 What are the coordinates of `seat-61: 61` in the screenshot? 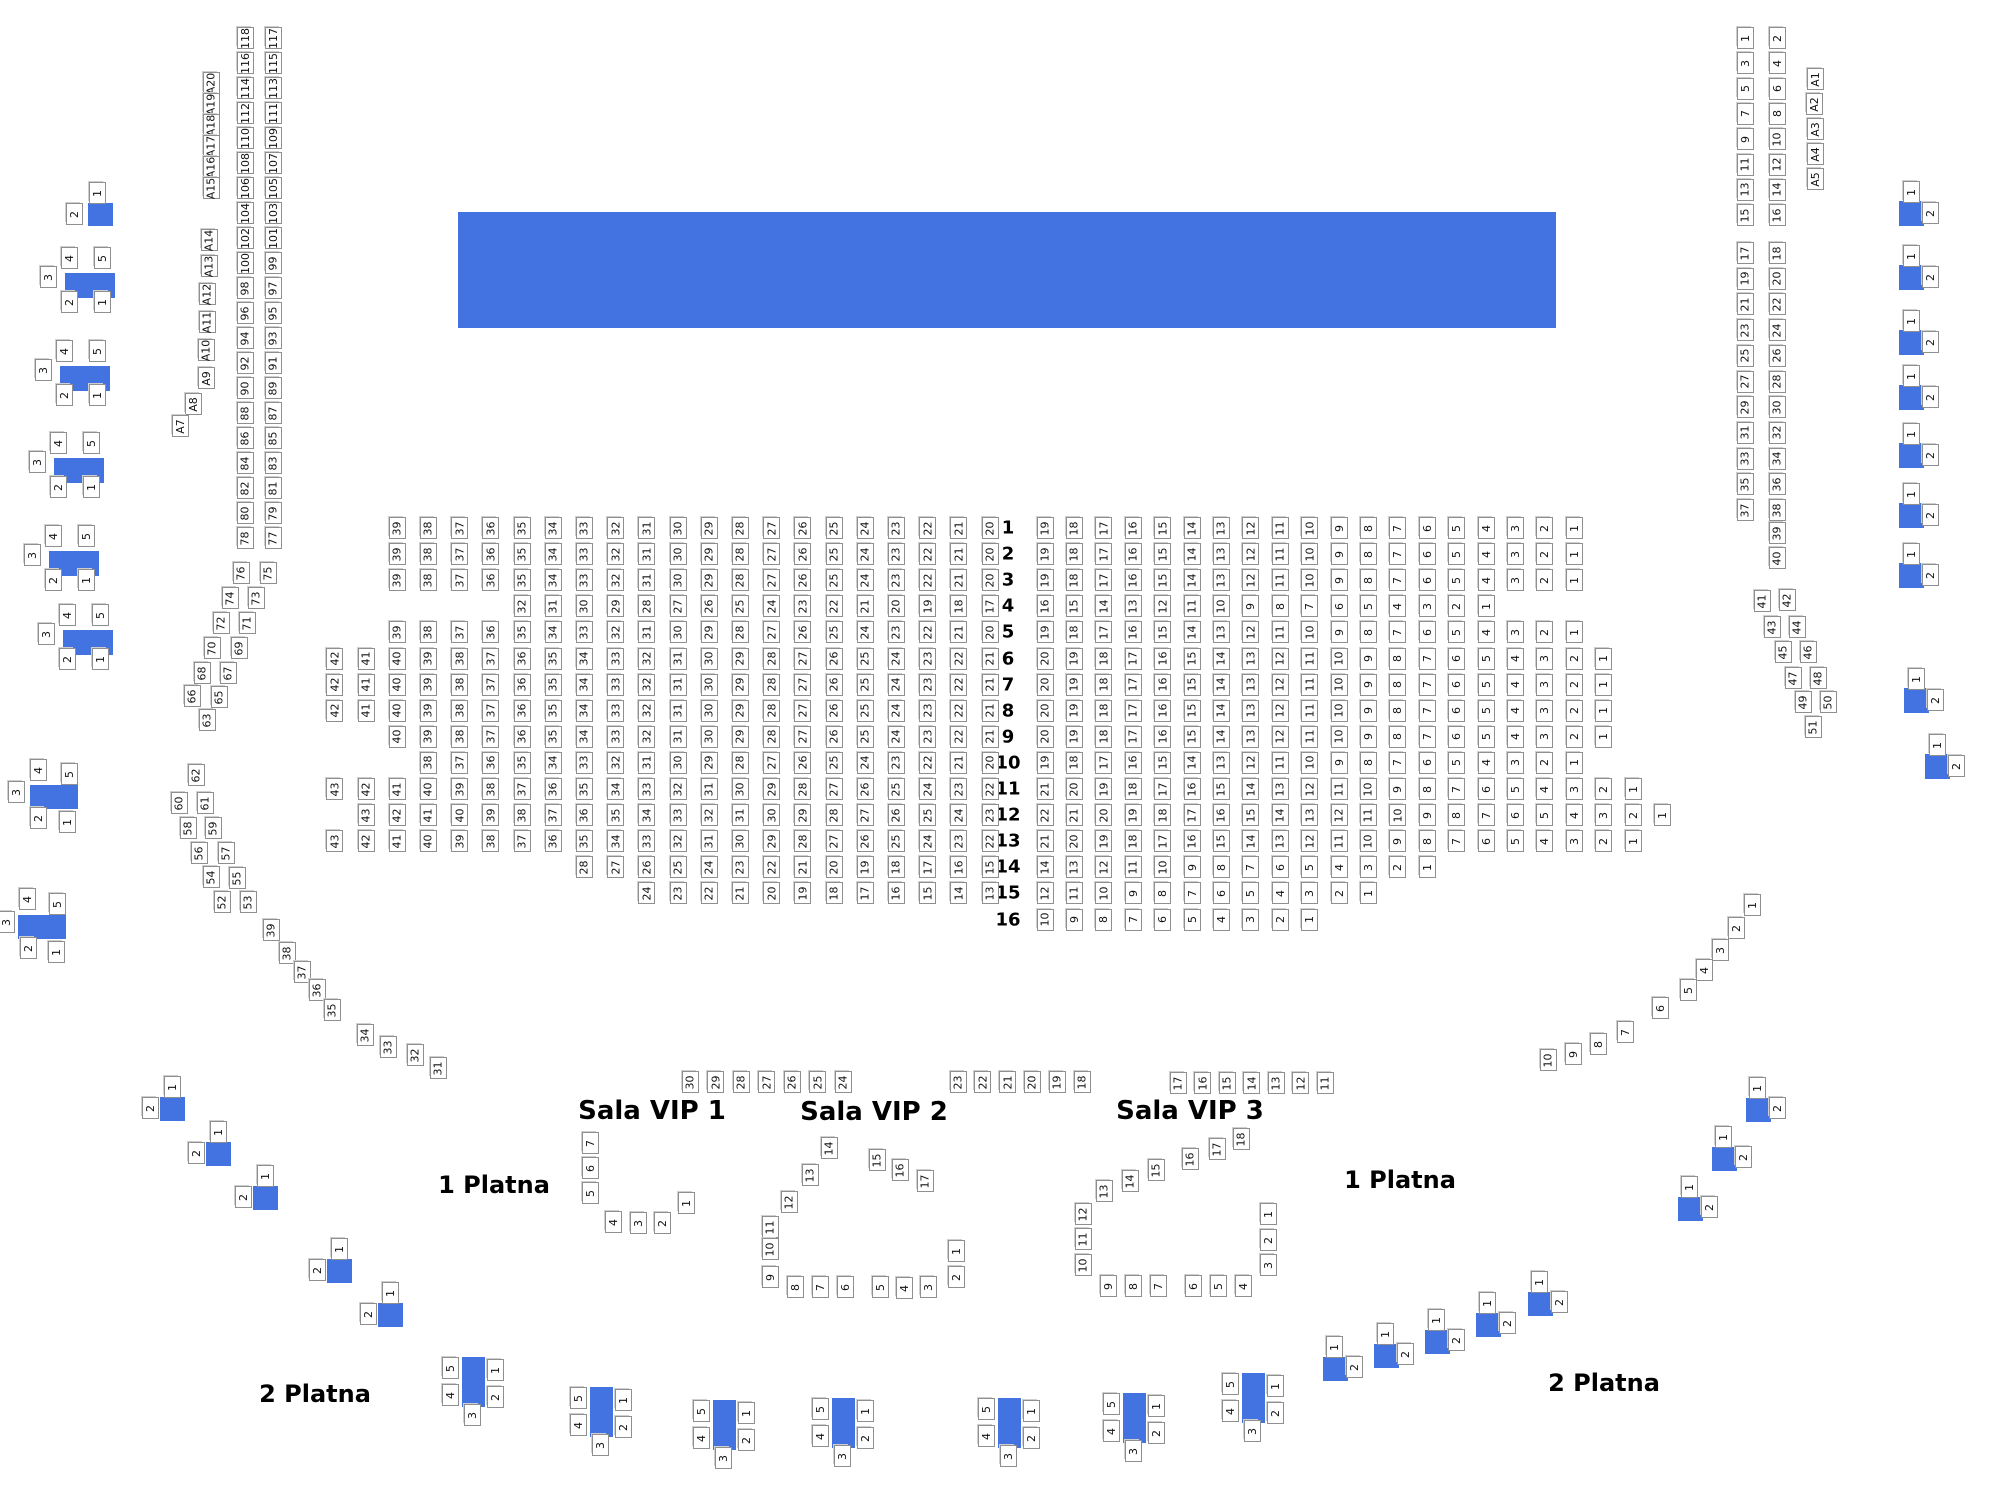 It's located at (205, 803).